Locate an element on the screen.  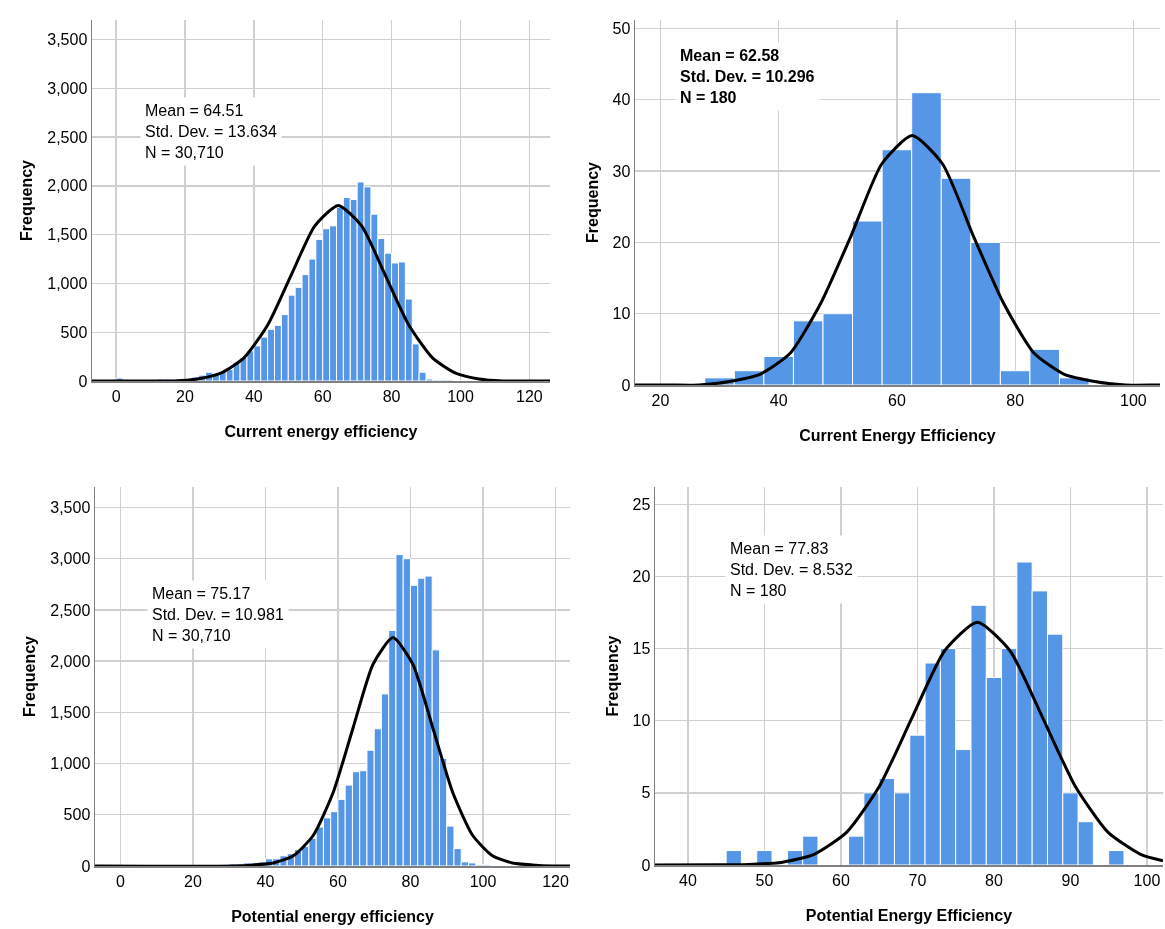
y-tick-label: 40 is located at coordinates (621, 100).